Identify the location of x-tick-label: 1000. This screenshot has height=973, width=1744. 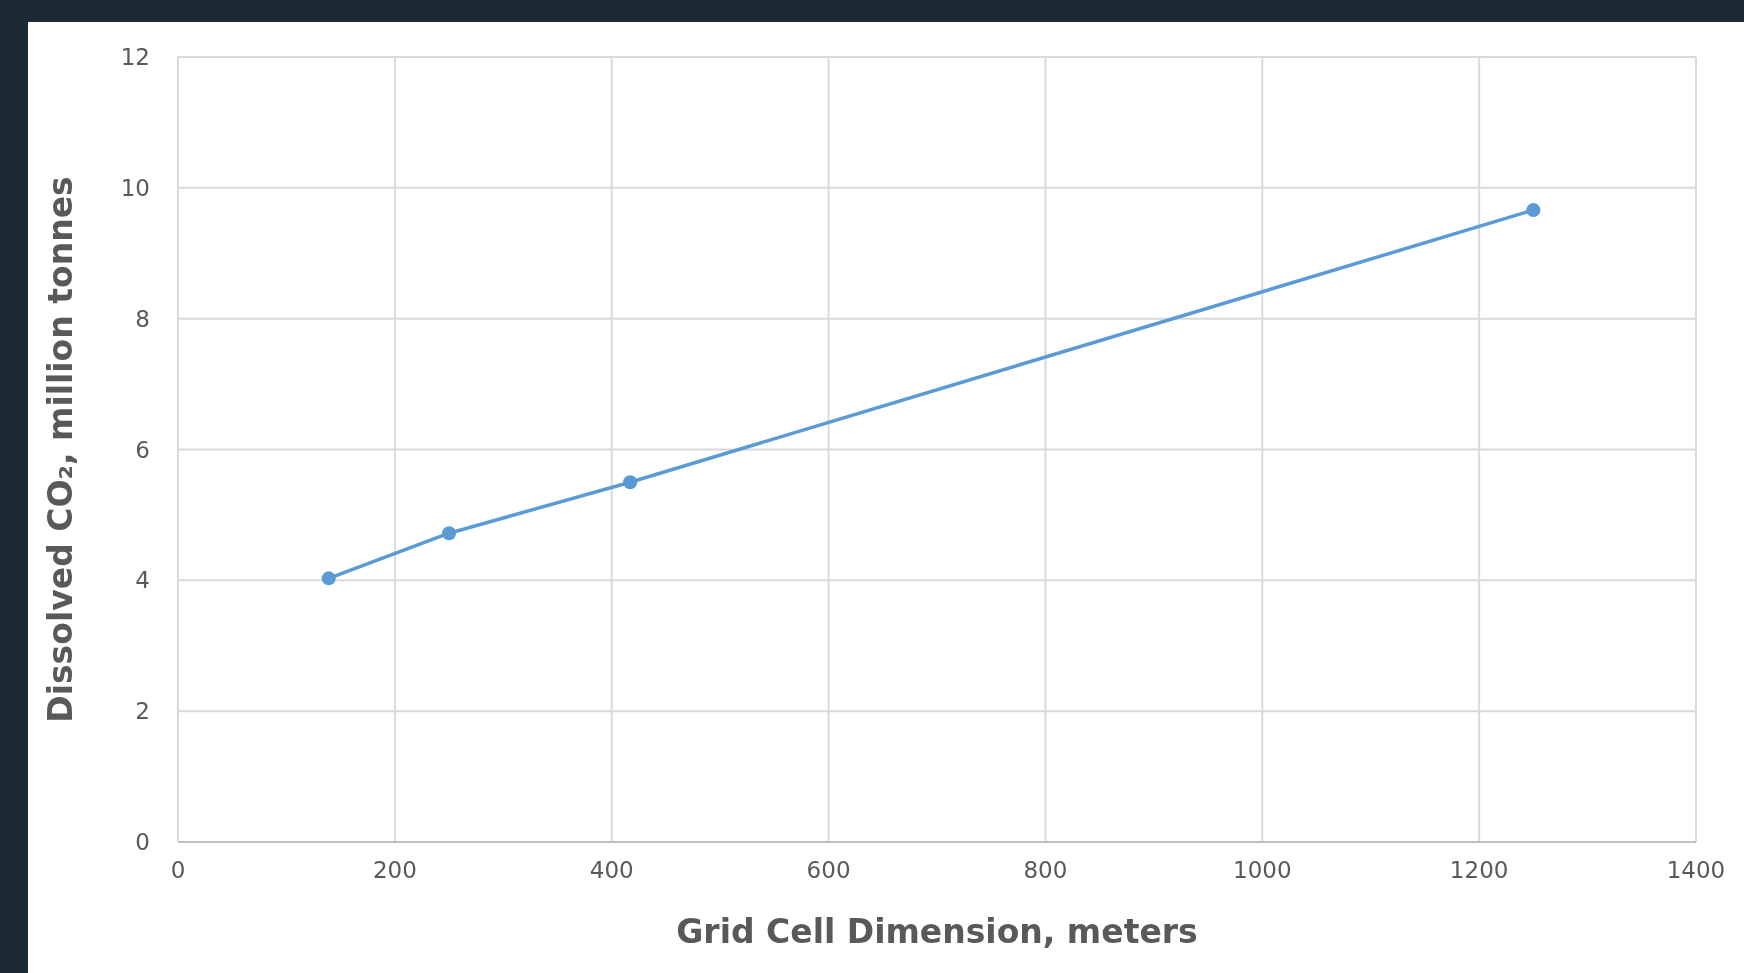
(1262, 870).